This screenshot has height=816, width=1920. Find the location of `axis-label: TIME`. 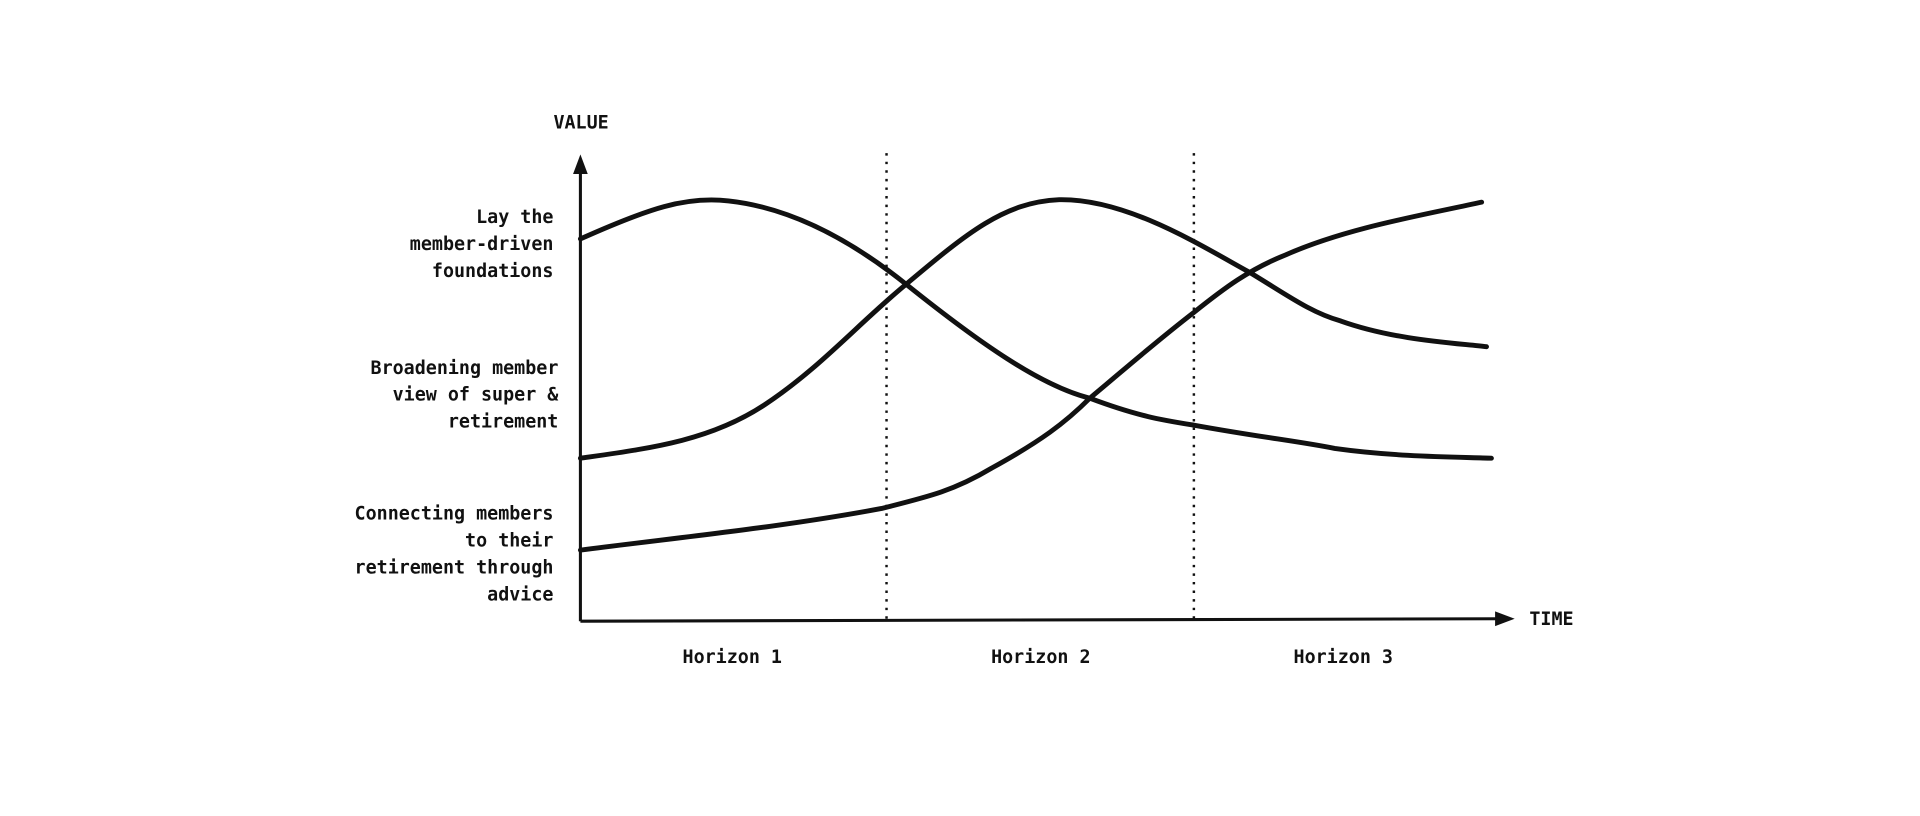

axis-label: TIME is located at coordinates (1551, 619).